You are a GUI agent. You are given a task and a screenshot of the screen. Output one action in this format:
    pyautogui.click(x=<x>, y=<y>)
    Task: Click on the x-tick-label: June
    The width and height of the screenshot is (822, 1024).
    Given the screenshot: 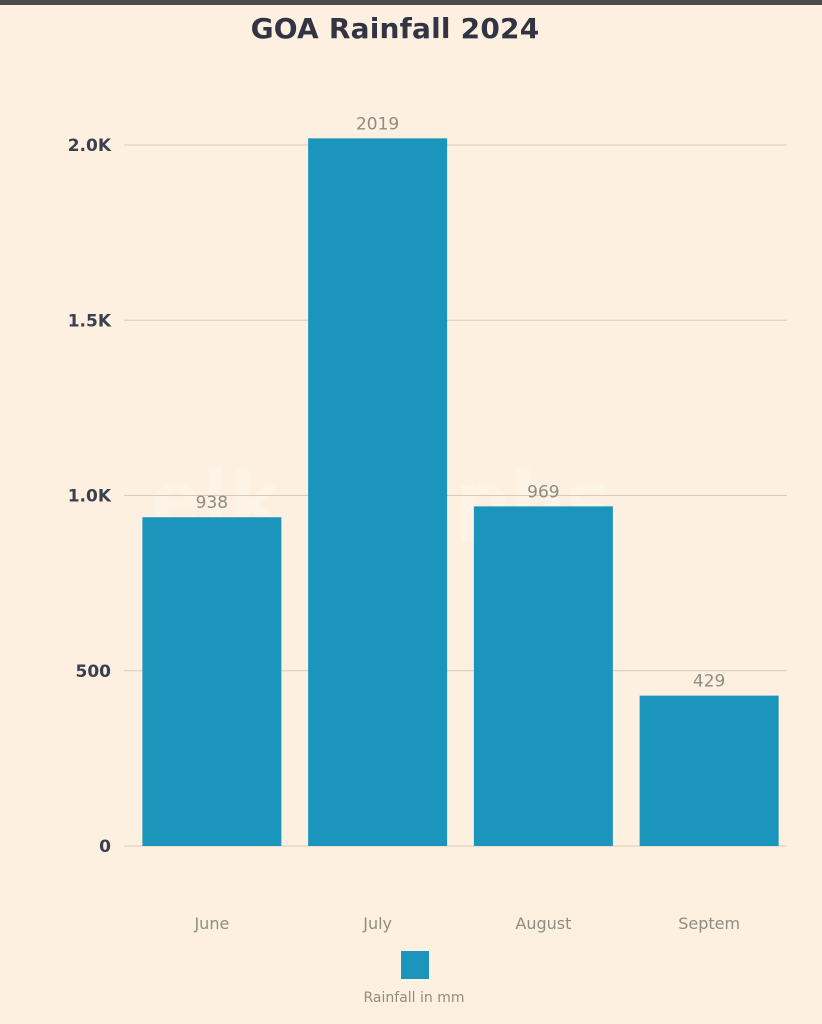 What is the action you would take?
    pyautogui.click(x=211, y=923)
    